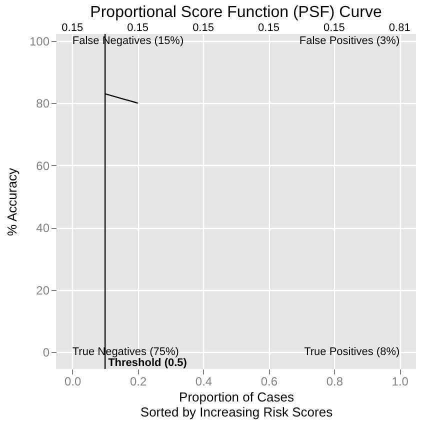 The width and height of the screenshot is (422, 425). I want to click on x-tick-label: 0.0, so click(73, 381).